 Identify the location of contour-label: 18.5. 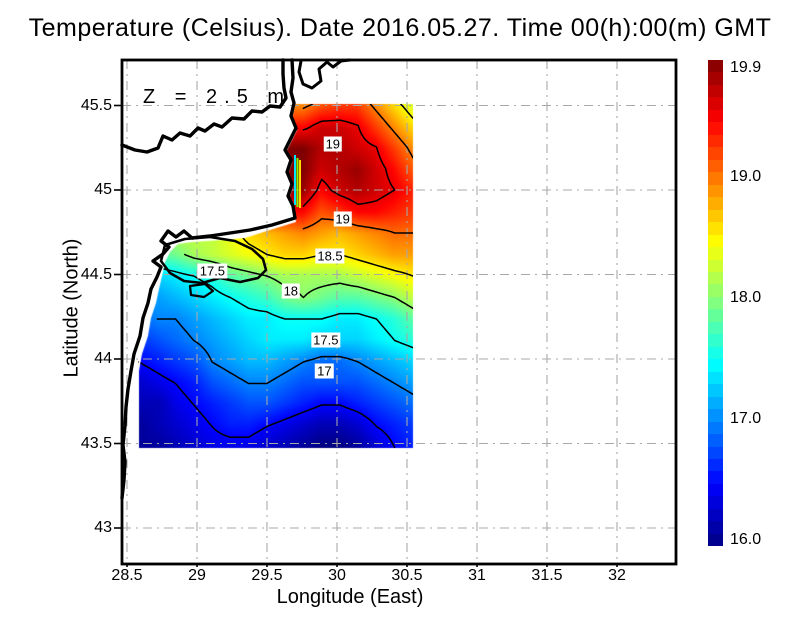
(330, 256).